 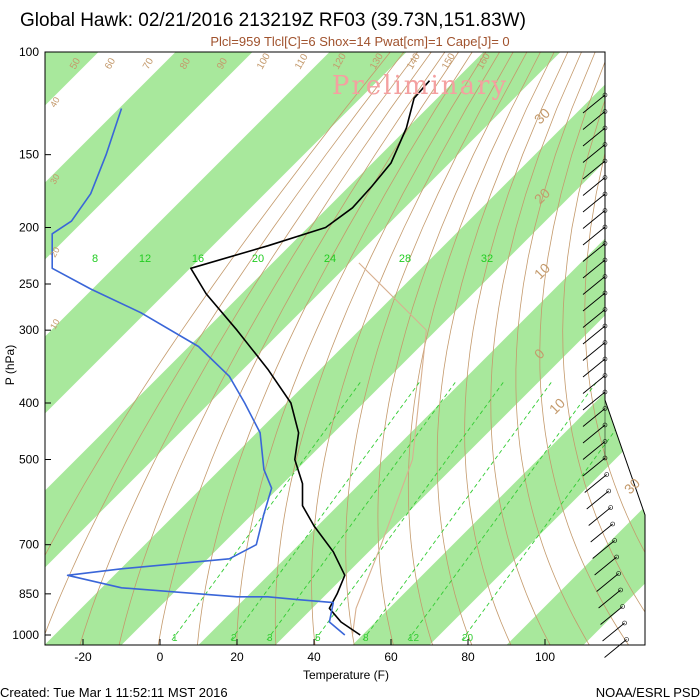 What do you see at coordinates (55, 324) in the screenshot?
I see `dry-adiabat-label: 10` at bounding box center [55, 324].